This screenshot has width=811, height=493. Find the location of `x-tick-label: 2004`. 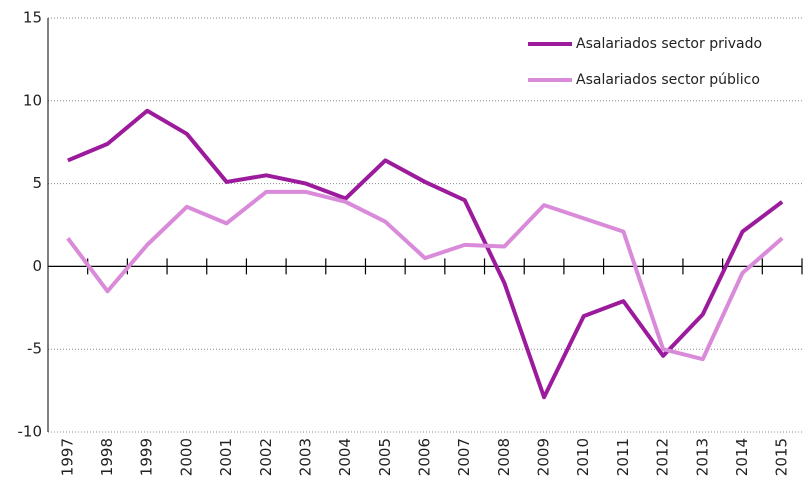

x-tick-label: 2004 is located at coordinates (345, 457).